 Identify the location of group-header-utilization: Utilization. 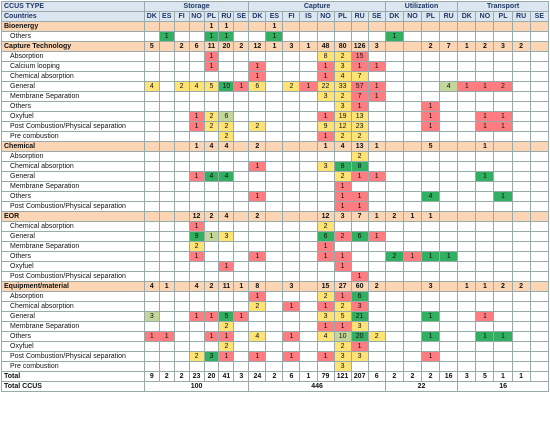
(421, 6).